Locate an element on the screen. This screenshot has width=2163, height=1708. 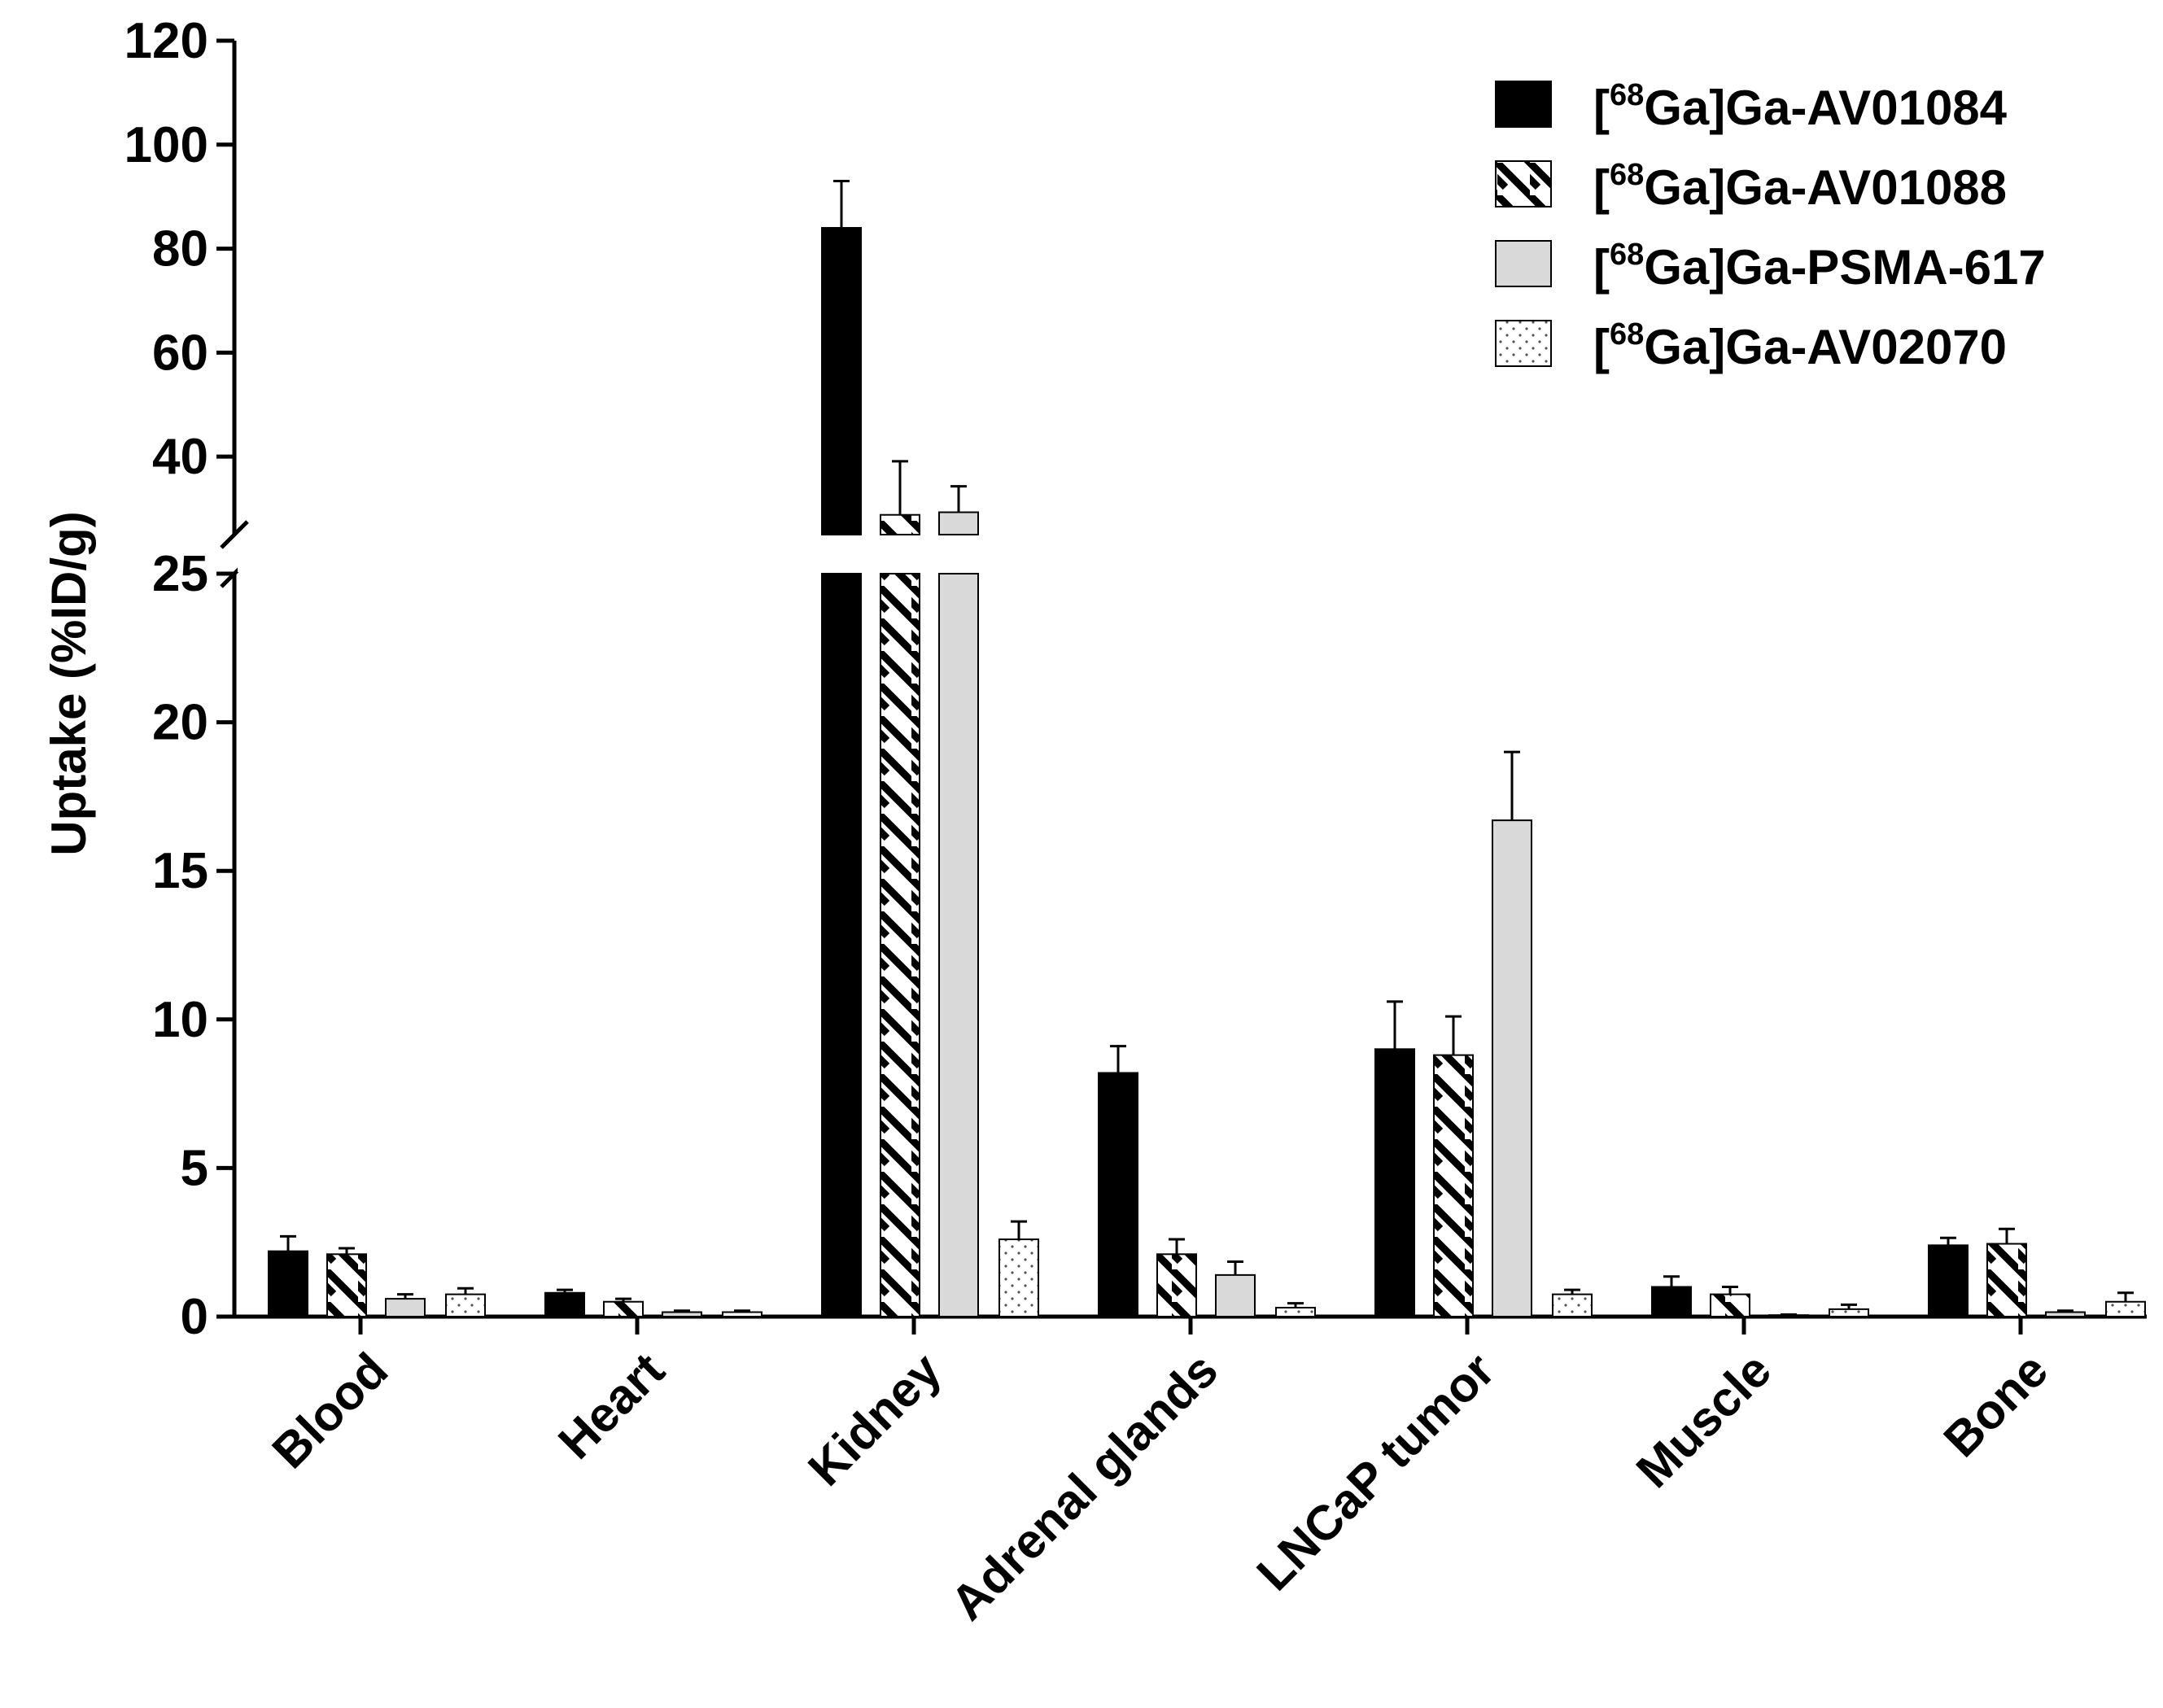
x-tick-label: Bone is located at coordinates (1996, 1405).